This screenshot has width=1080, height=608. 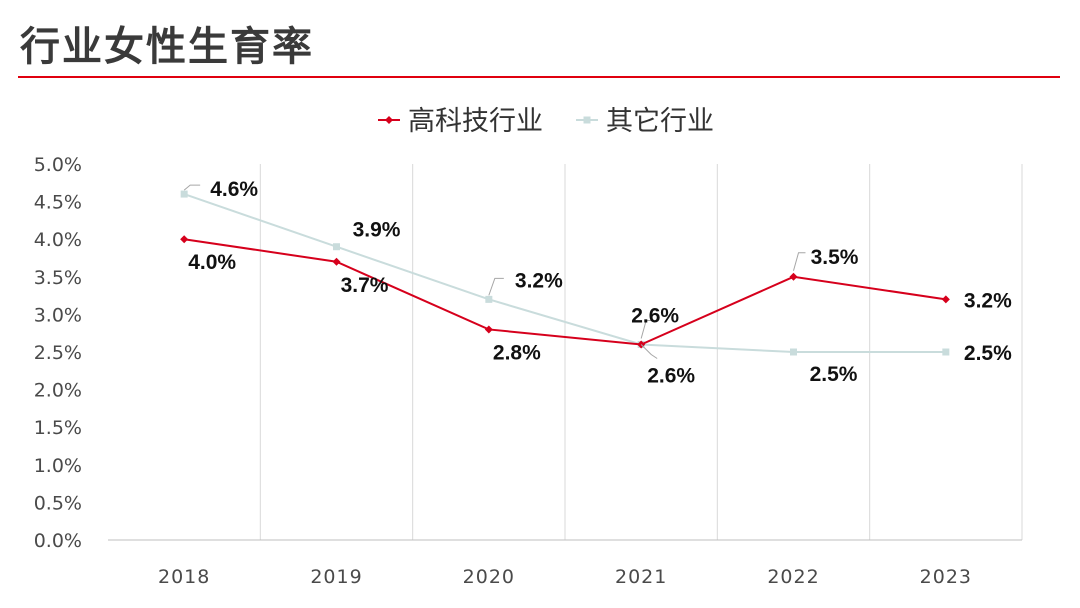 What do you see at coordinates (184, 577) in the screenshot?
I see `x-tick-label: 2018` at bounding box center [184, 577].